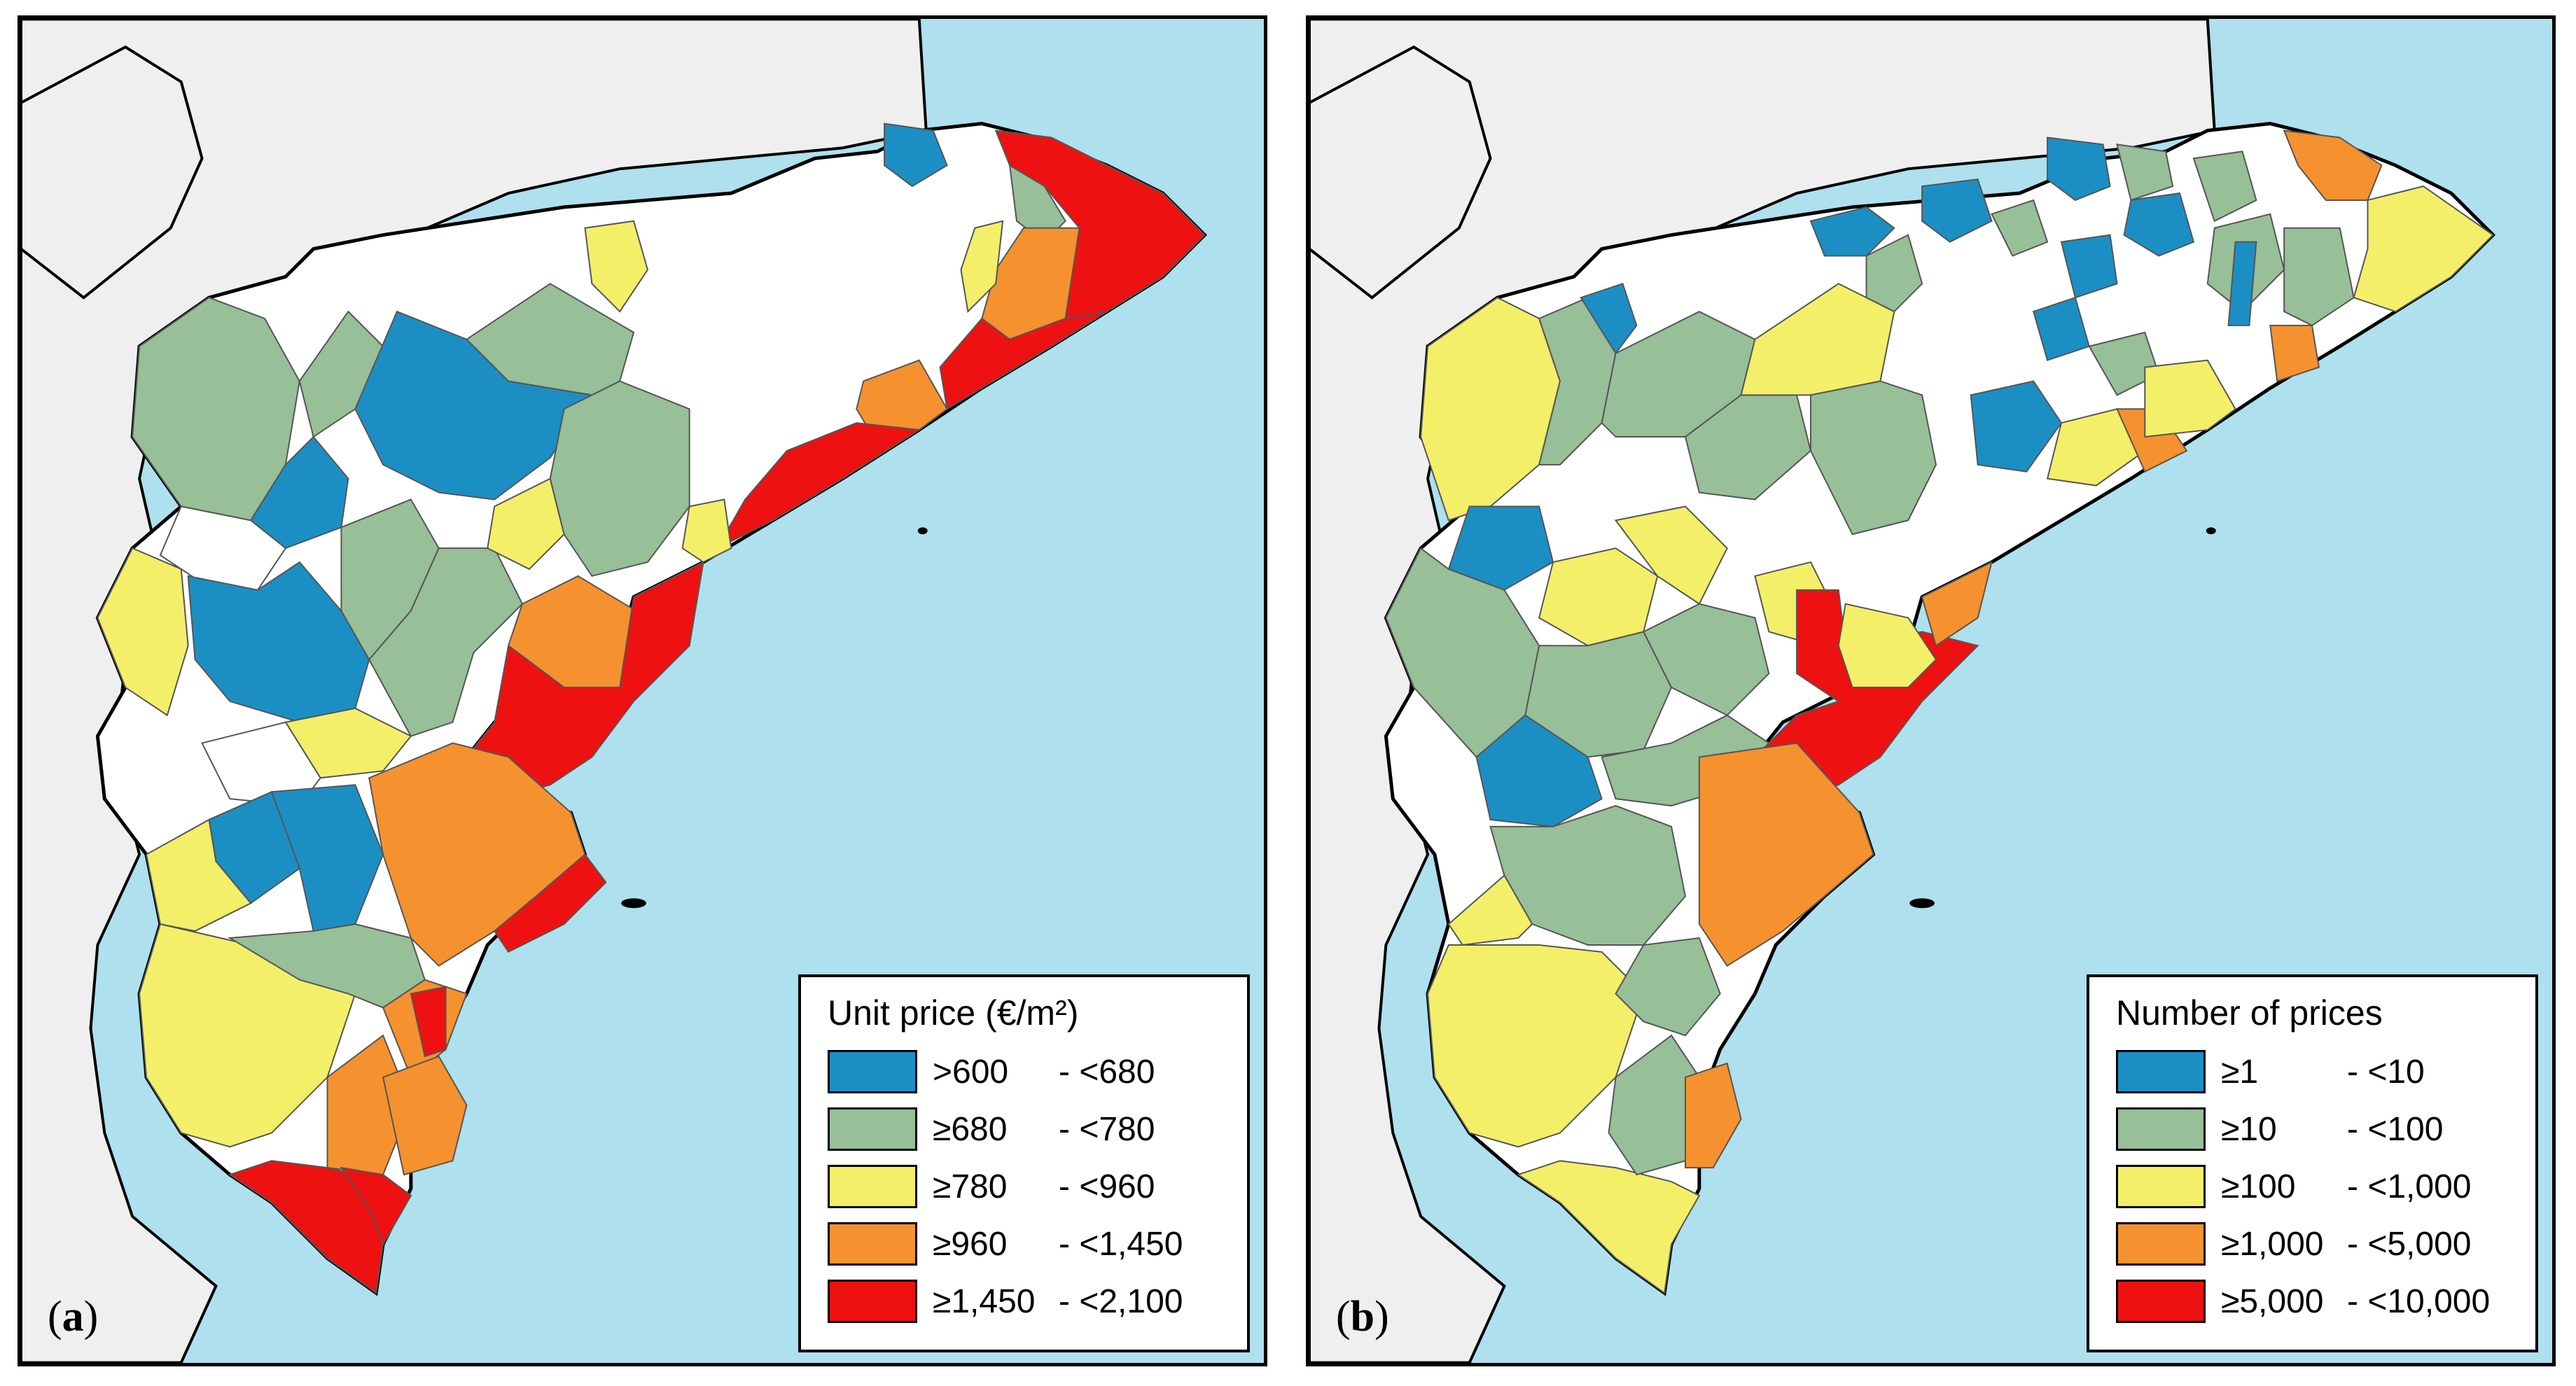 The image size is (2576, 1386). I want to click on legend-high: - <780, so click(1107, 1129).